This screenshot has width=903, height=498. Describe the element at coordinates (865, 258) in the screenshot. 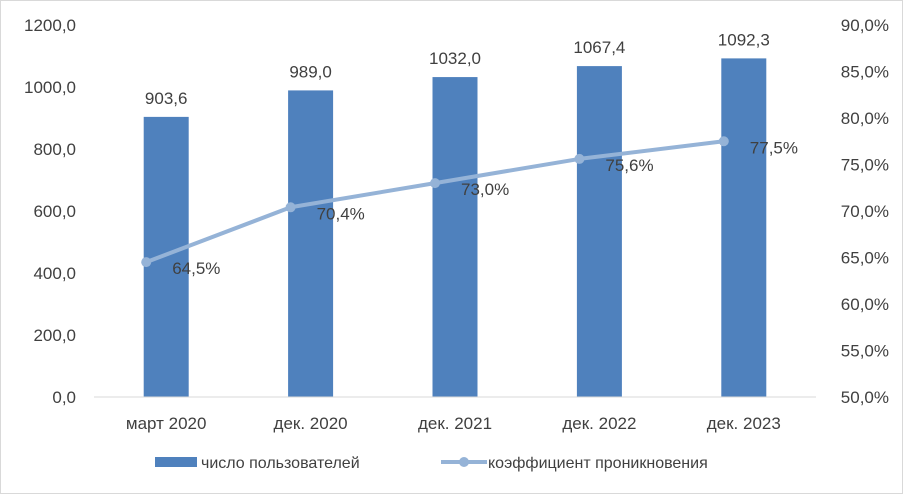

I see `right-axis-tick-label: 65,0%` at that location.